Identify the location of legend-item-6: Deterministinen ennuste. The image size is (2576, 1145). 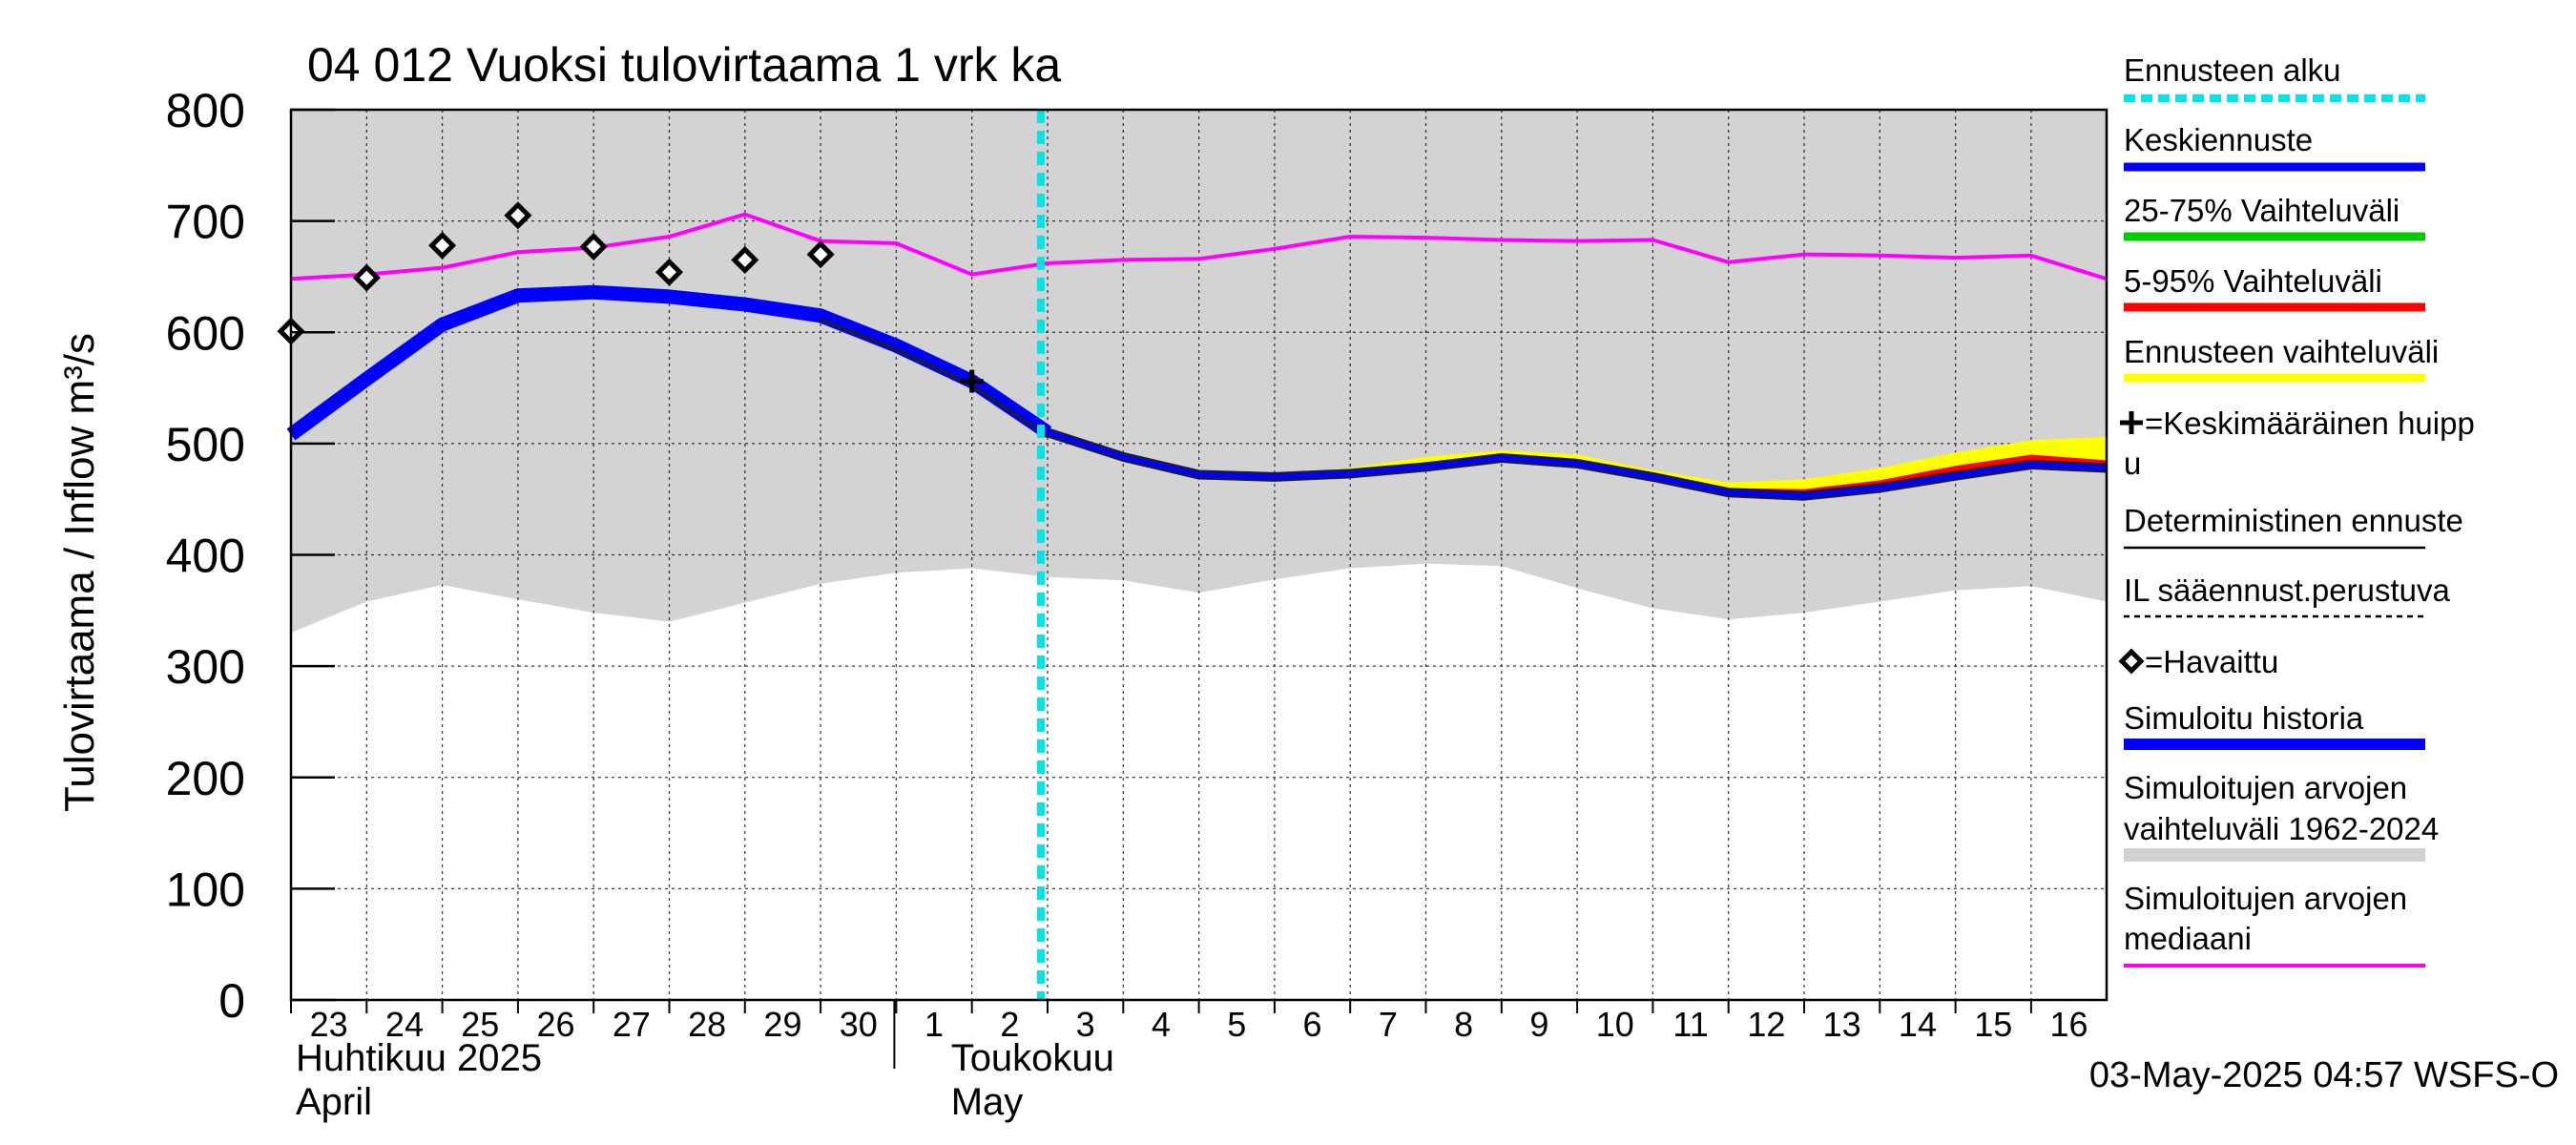
(2293, 527).